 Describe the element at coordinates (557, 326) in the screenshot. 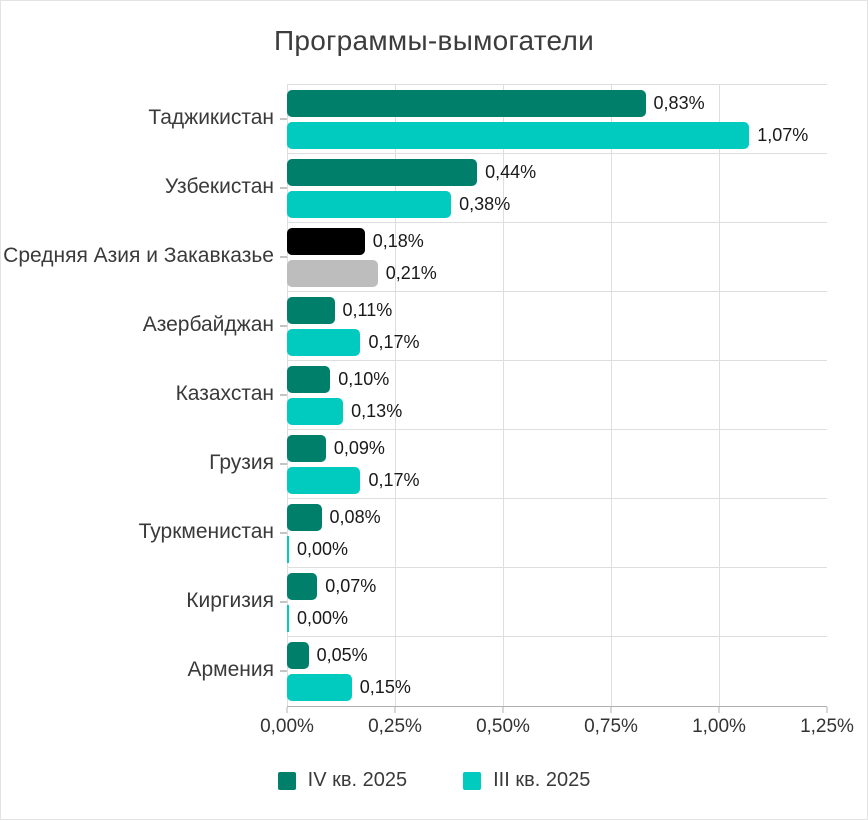

I see `chart-row: 0,11% 0,17%` at that location.